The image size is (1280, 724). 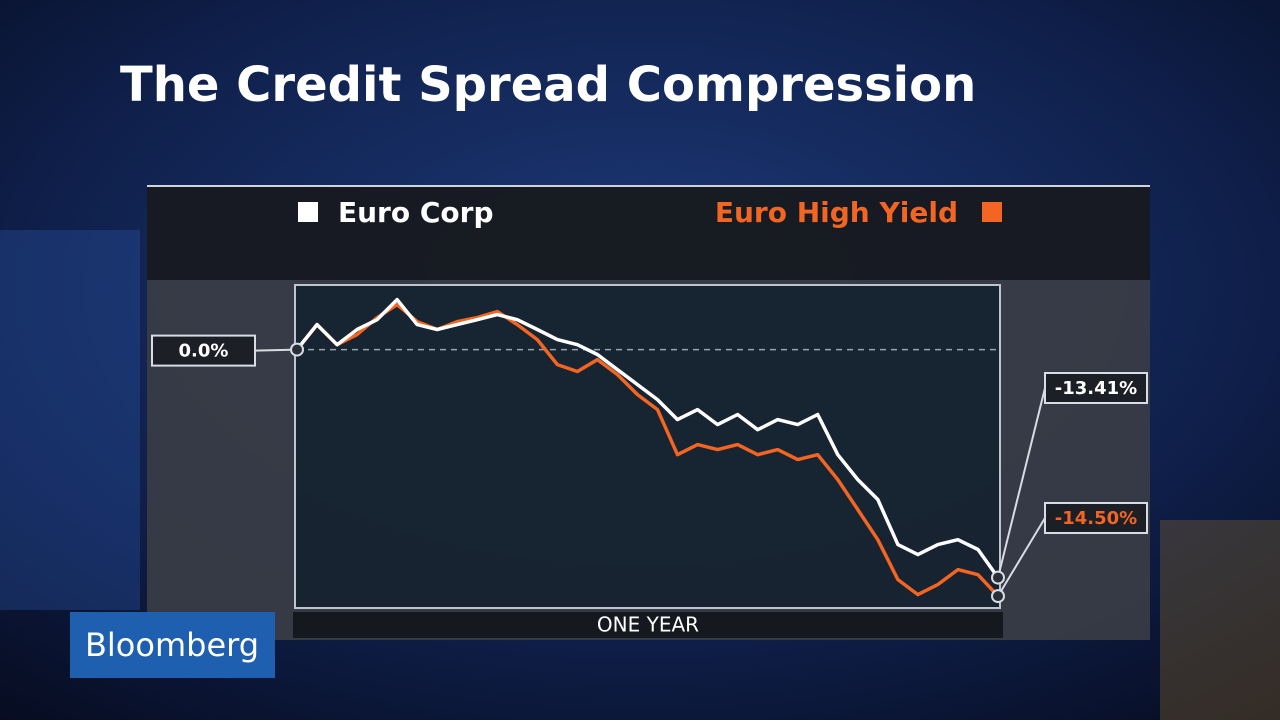 I want to click on value-label: -13.41%, so click(x=1096, y=388).